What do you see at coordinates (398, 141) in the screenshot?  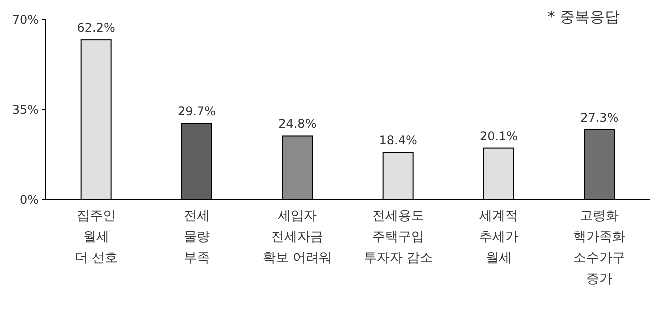 I see `data-label: 18.4%` at bounding box center [398, 141].